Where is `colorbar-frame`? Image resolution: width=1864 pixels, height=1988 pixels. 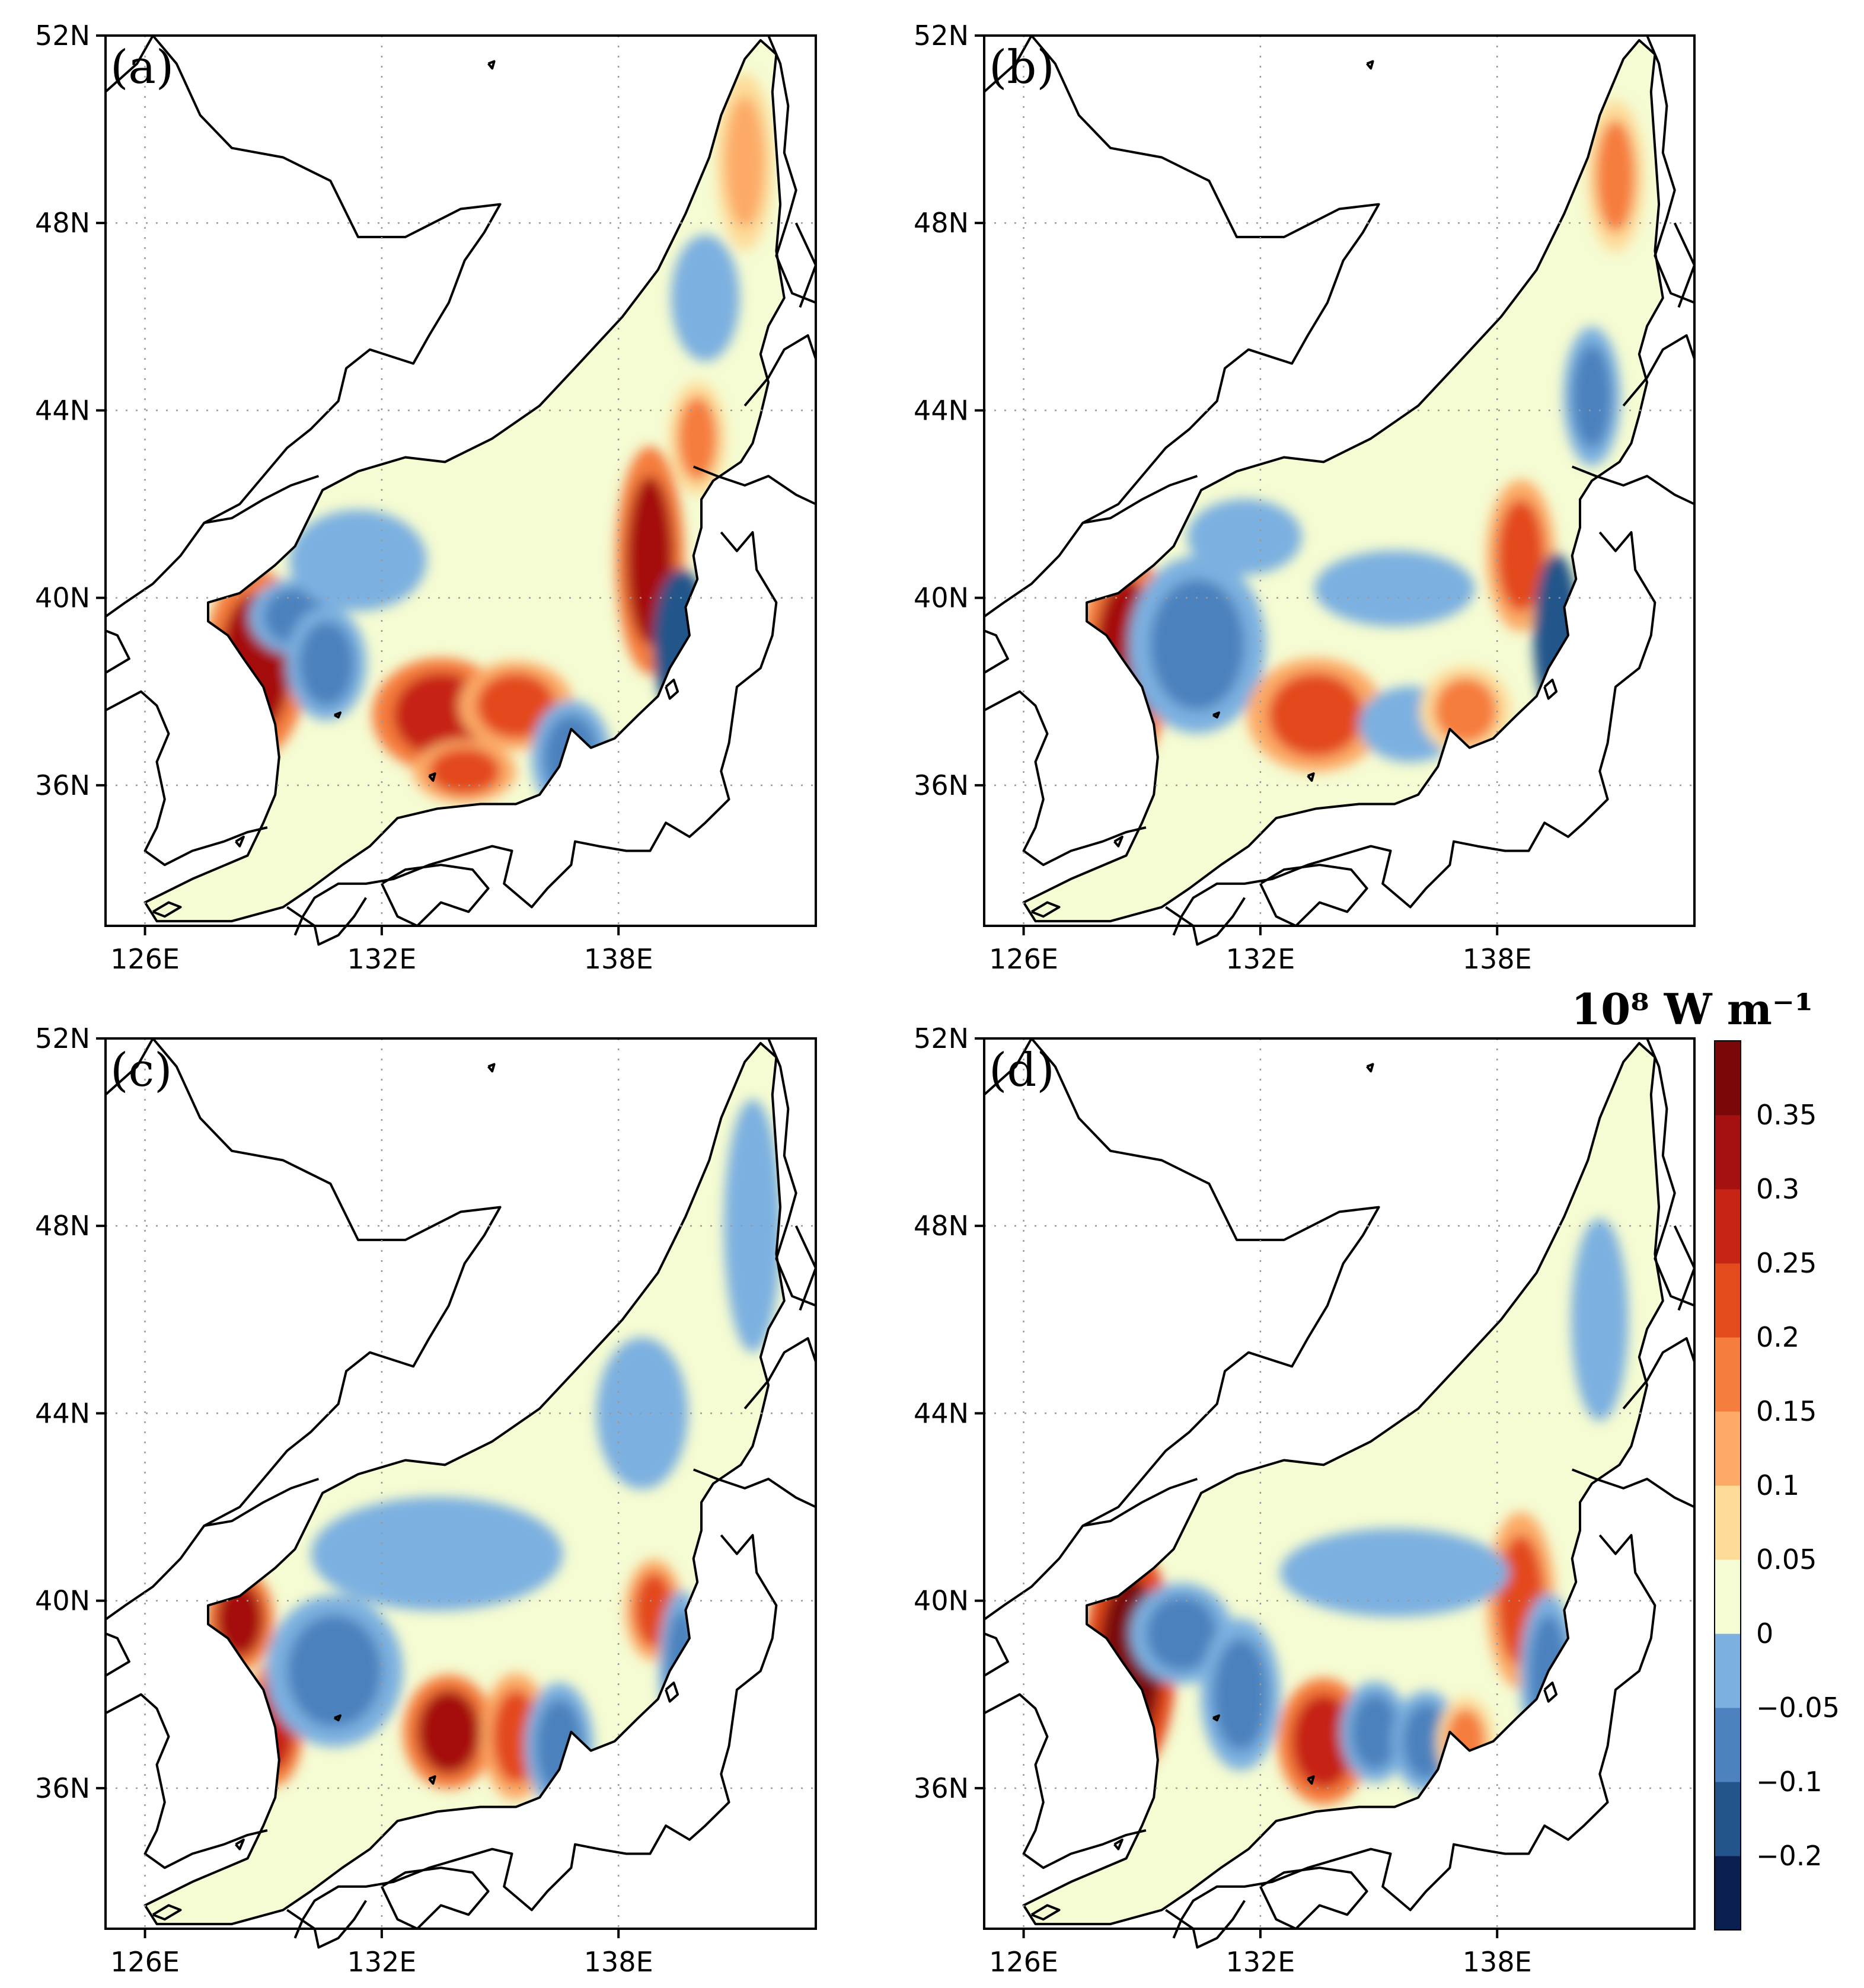 colorbar-frame is located at coordinates (1727, 1485).